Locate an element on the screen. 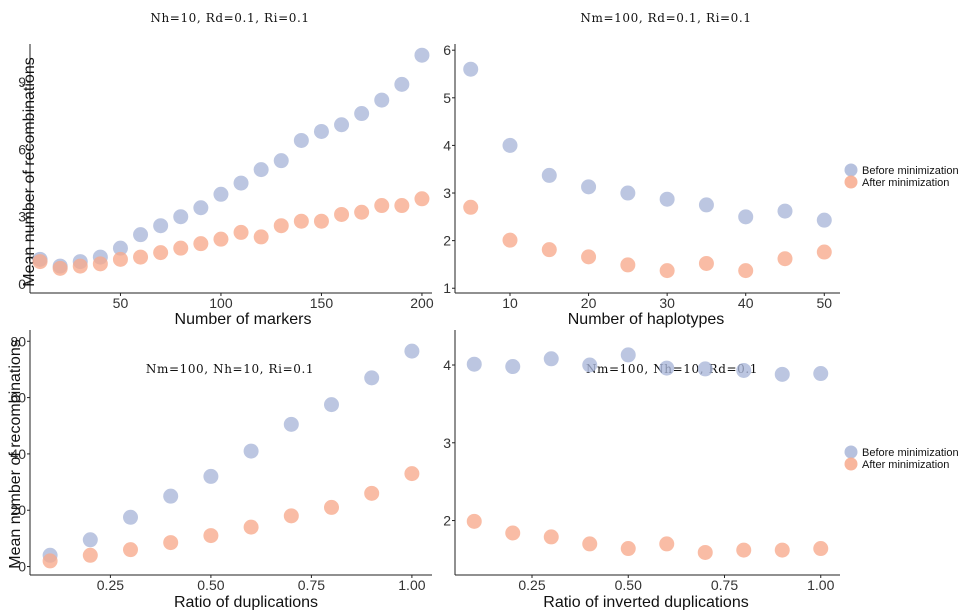  y-tick-label: 80 is located at coordinates (18, 341).